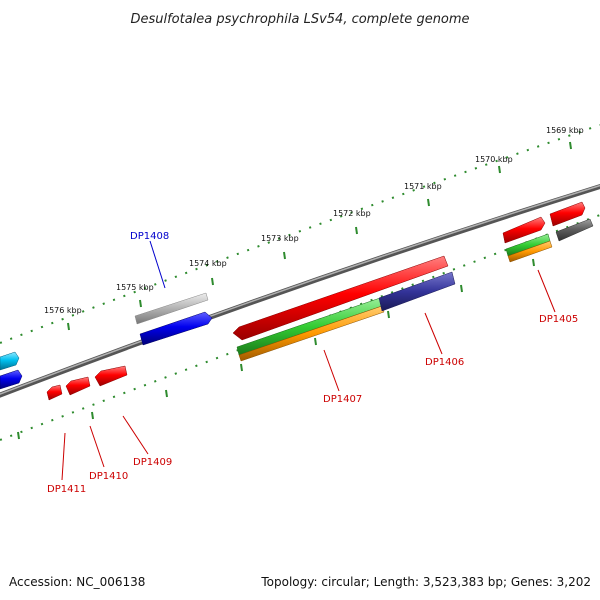  I want to click on kbp-label-1574: 1574 kbp, so click(208, 263).